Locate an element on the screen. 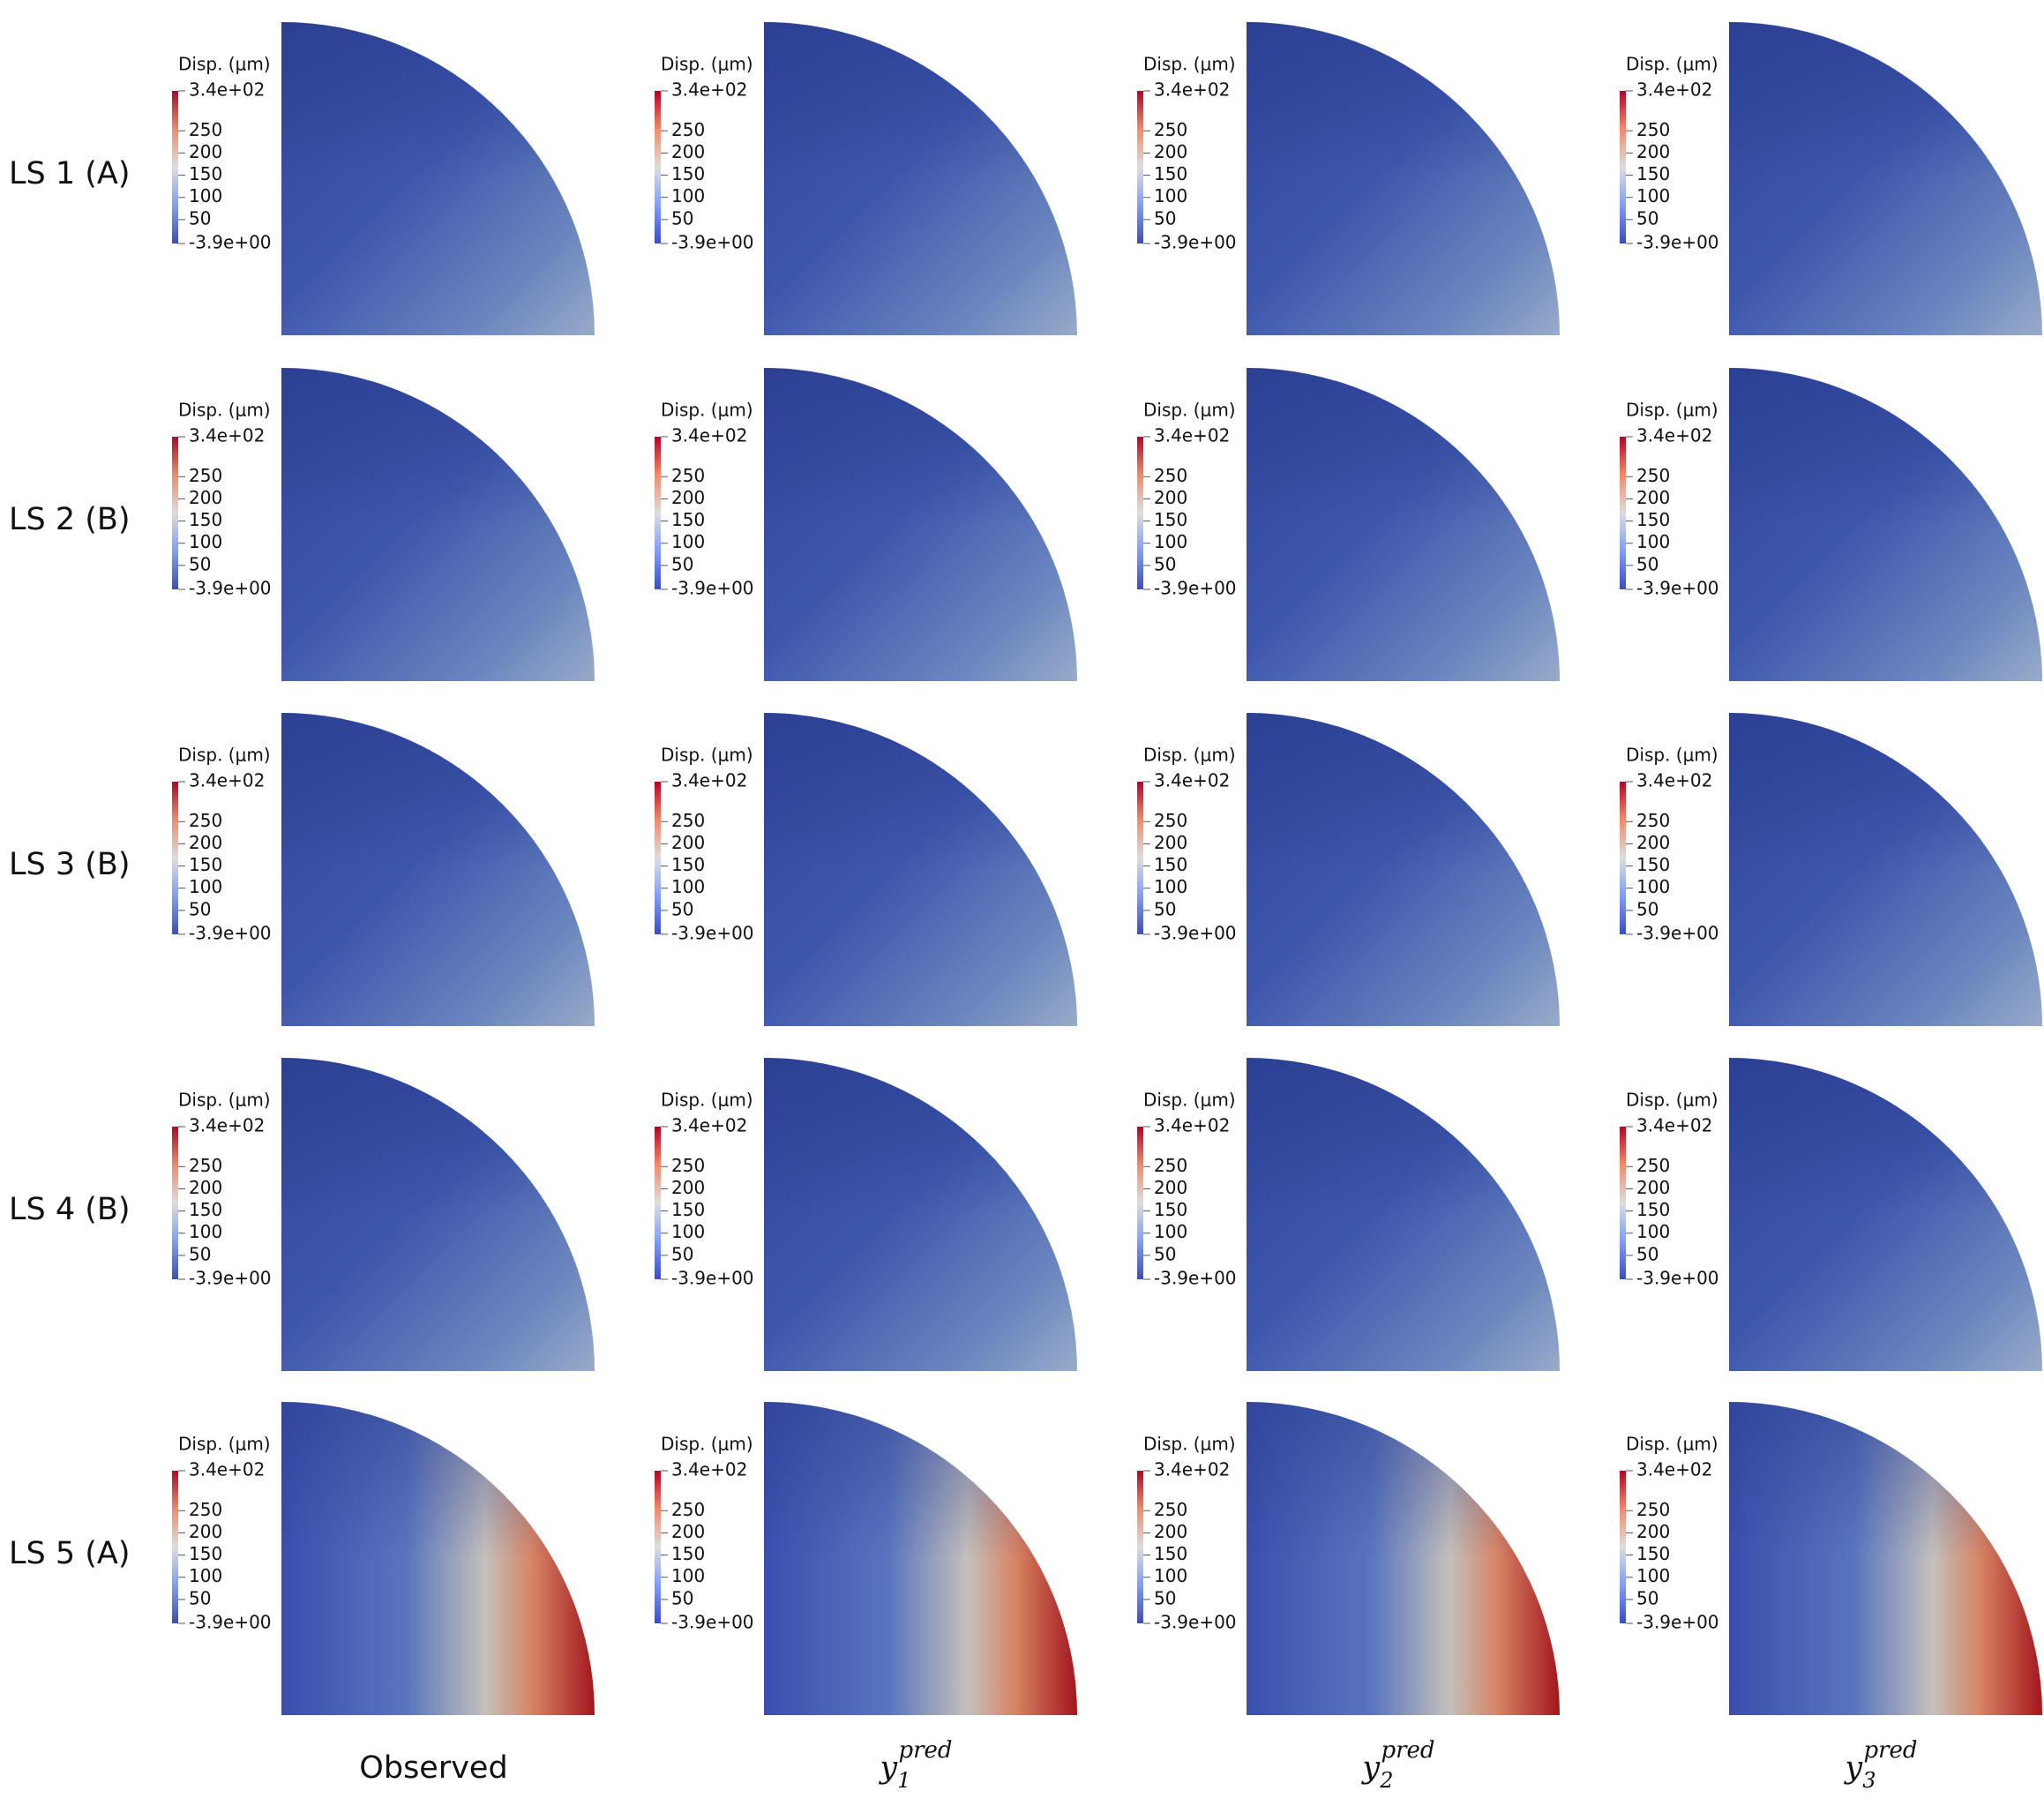  row-label: LS 5 (A) is located at coordinates (70, 1554).